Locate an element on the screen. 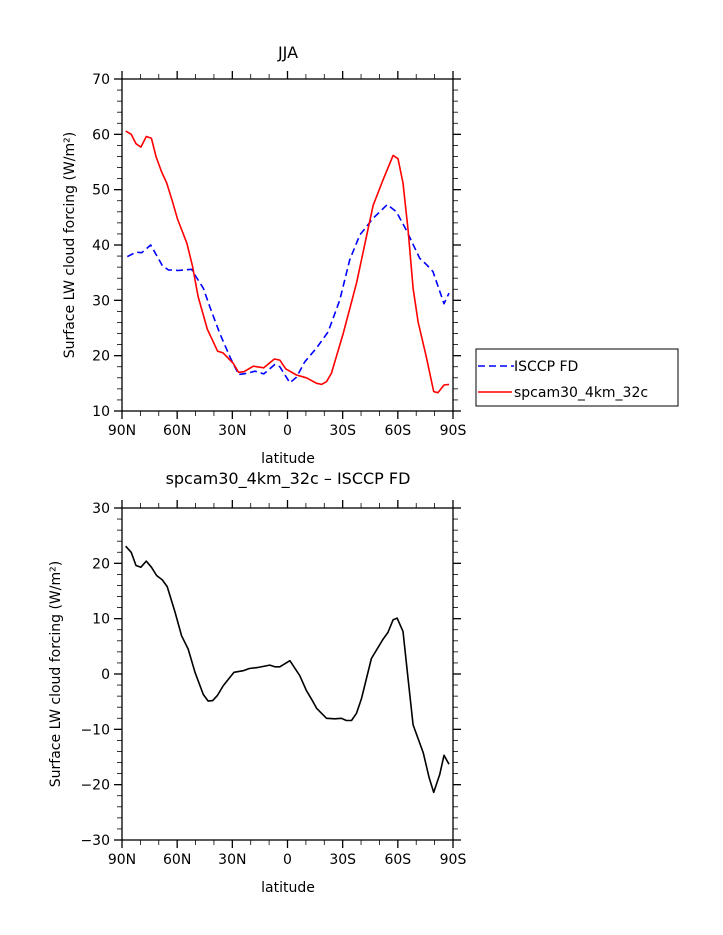 This screenshot has height=935, width=723. series-line-spcam30-4km-32c is located at coordinates (287, 262).